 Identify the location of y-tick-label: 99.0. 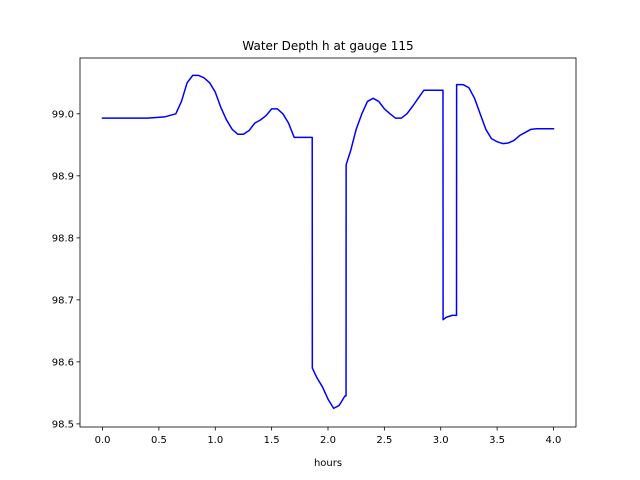
(63, 114).